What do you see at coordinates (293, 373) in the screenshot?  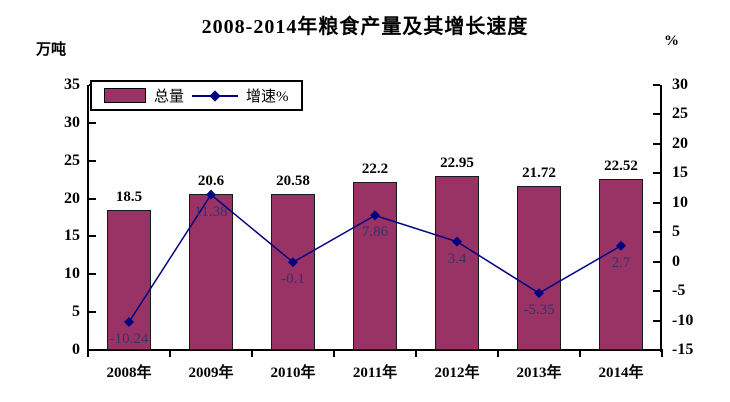 I see `x-axis-category-label: 2010年` at bounding box center [293, 373].